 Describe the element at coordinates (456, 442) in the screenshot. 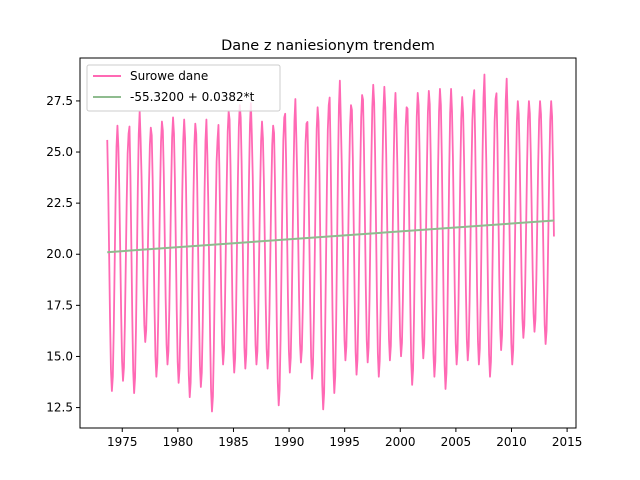

I see `x-tick-label: 2005` at that location.